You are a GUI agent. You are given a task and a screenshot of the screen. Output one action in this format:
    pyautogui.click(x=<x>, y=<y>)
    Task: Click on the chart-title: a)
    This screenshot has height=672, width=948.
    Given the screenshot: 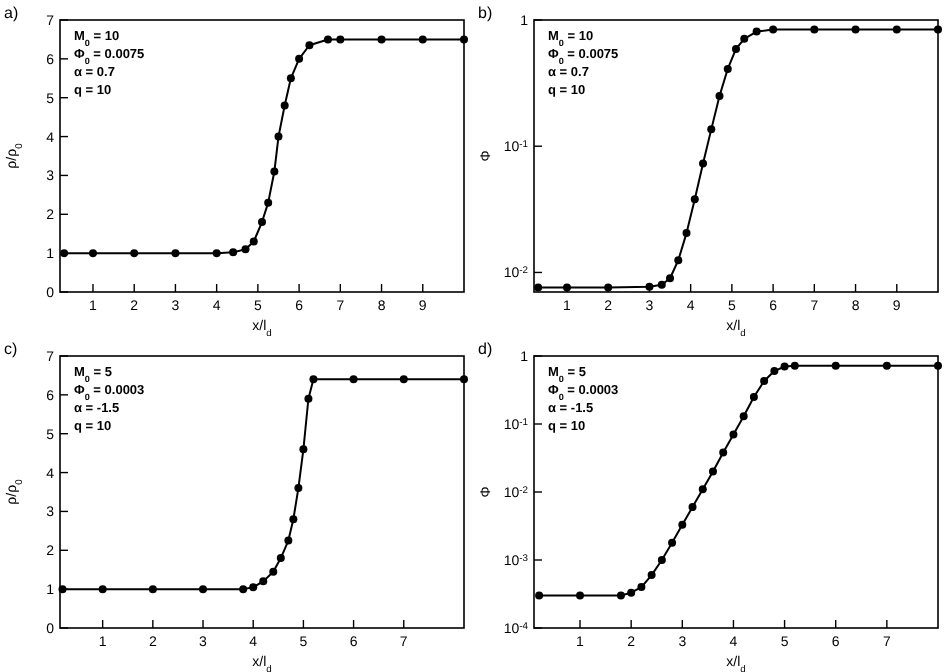 What is the action you would take?
    pyautogui.click(x=11, y=13)
    